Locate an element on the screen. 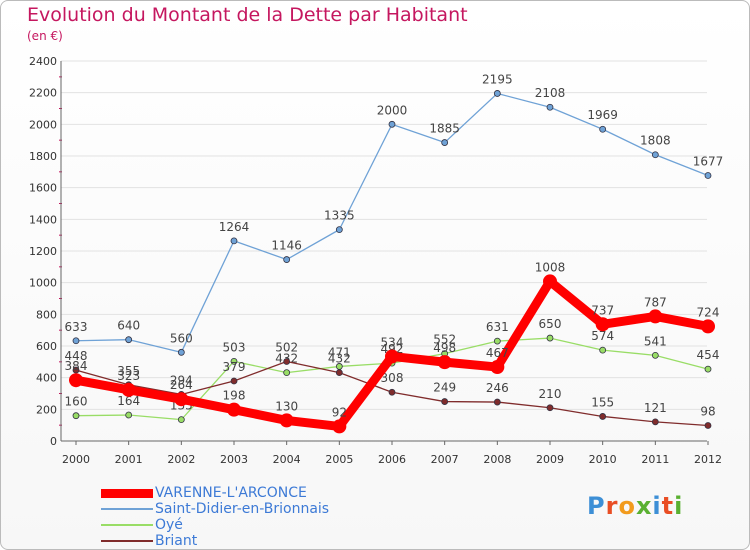  data-label: 249 is located at coordinates (444, 388).